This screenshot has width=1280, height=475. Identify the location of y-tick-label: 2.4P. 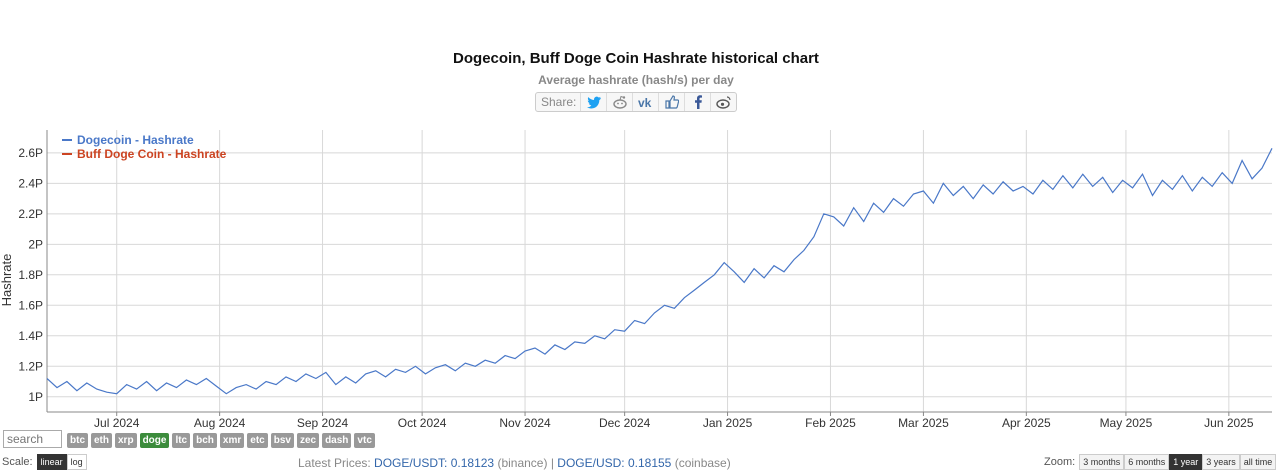
(30, 183).